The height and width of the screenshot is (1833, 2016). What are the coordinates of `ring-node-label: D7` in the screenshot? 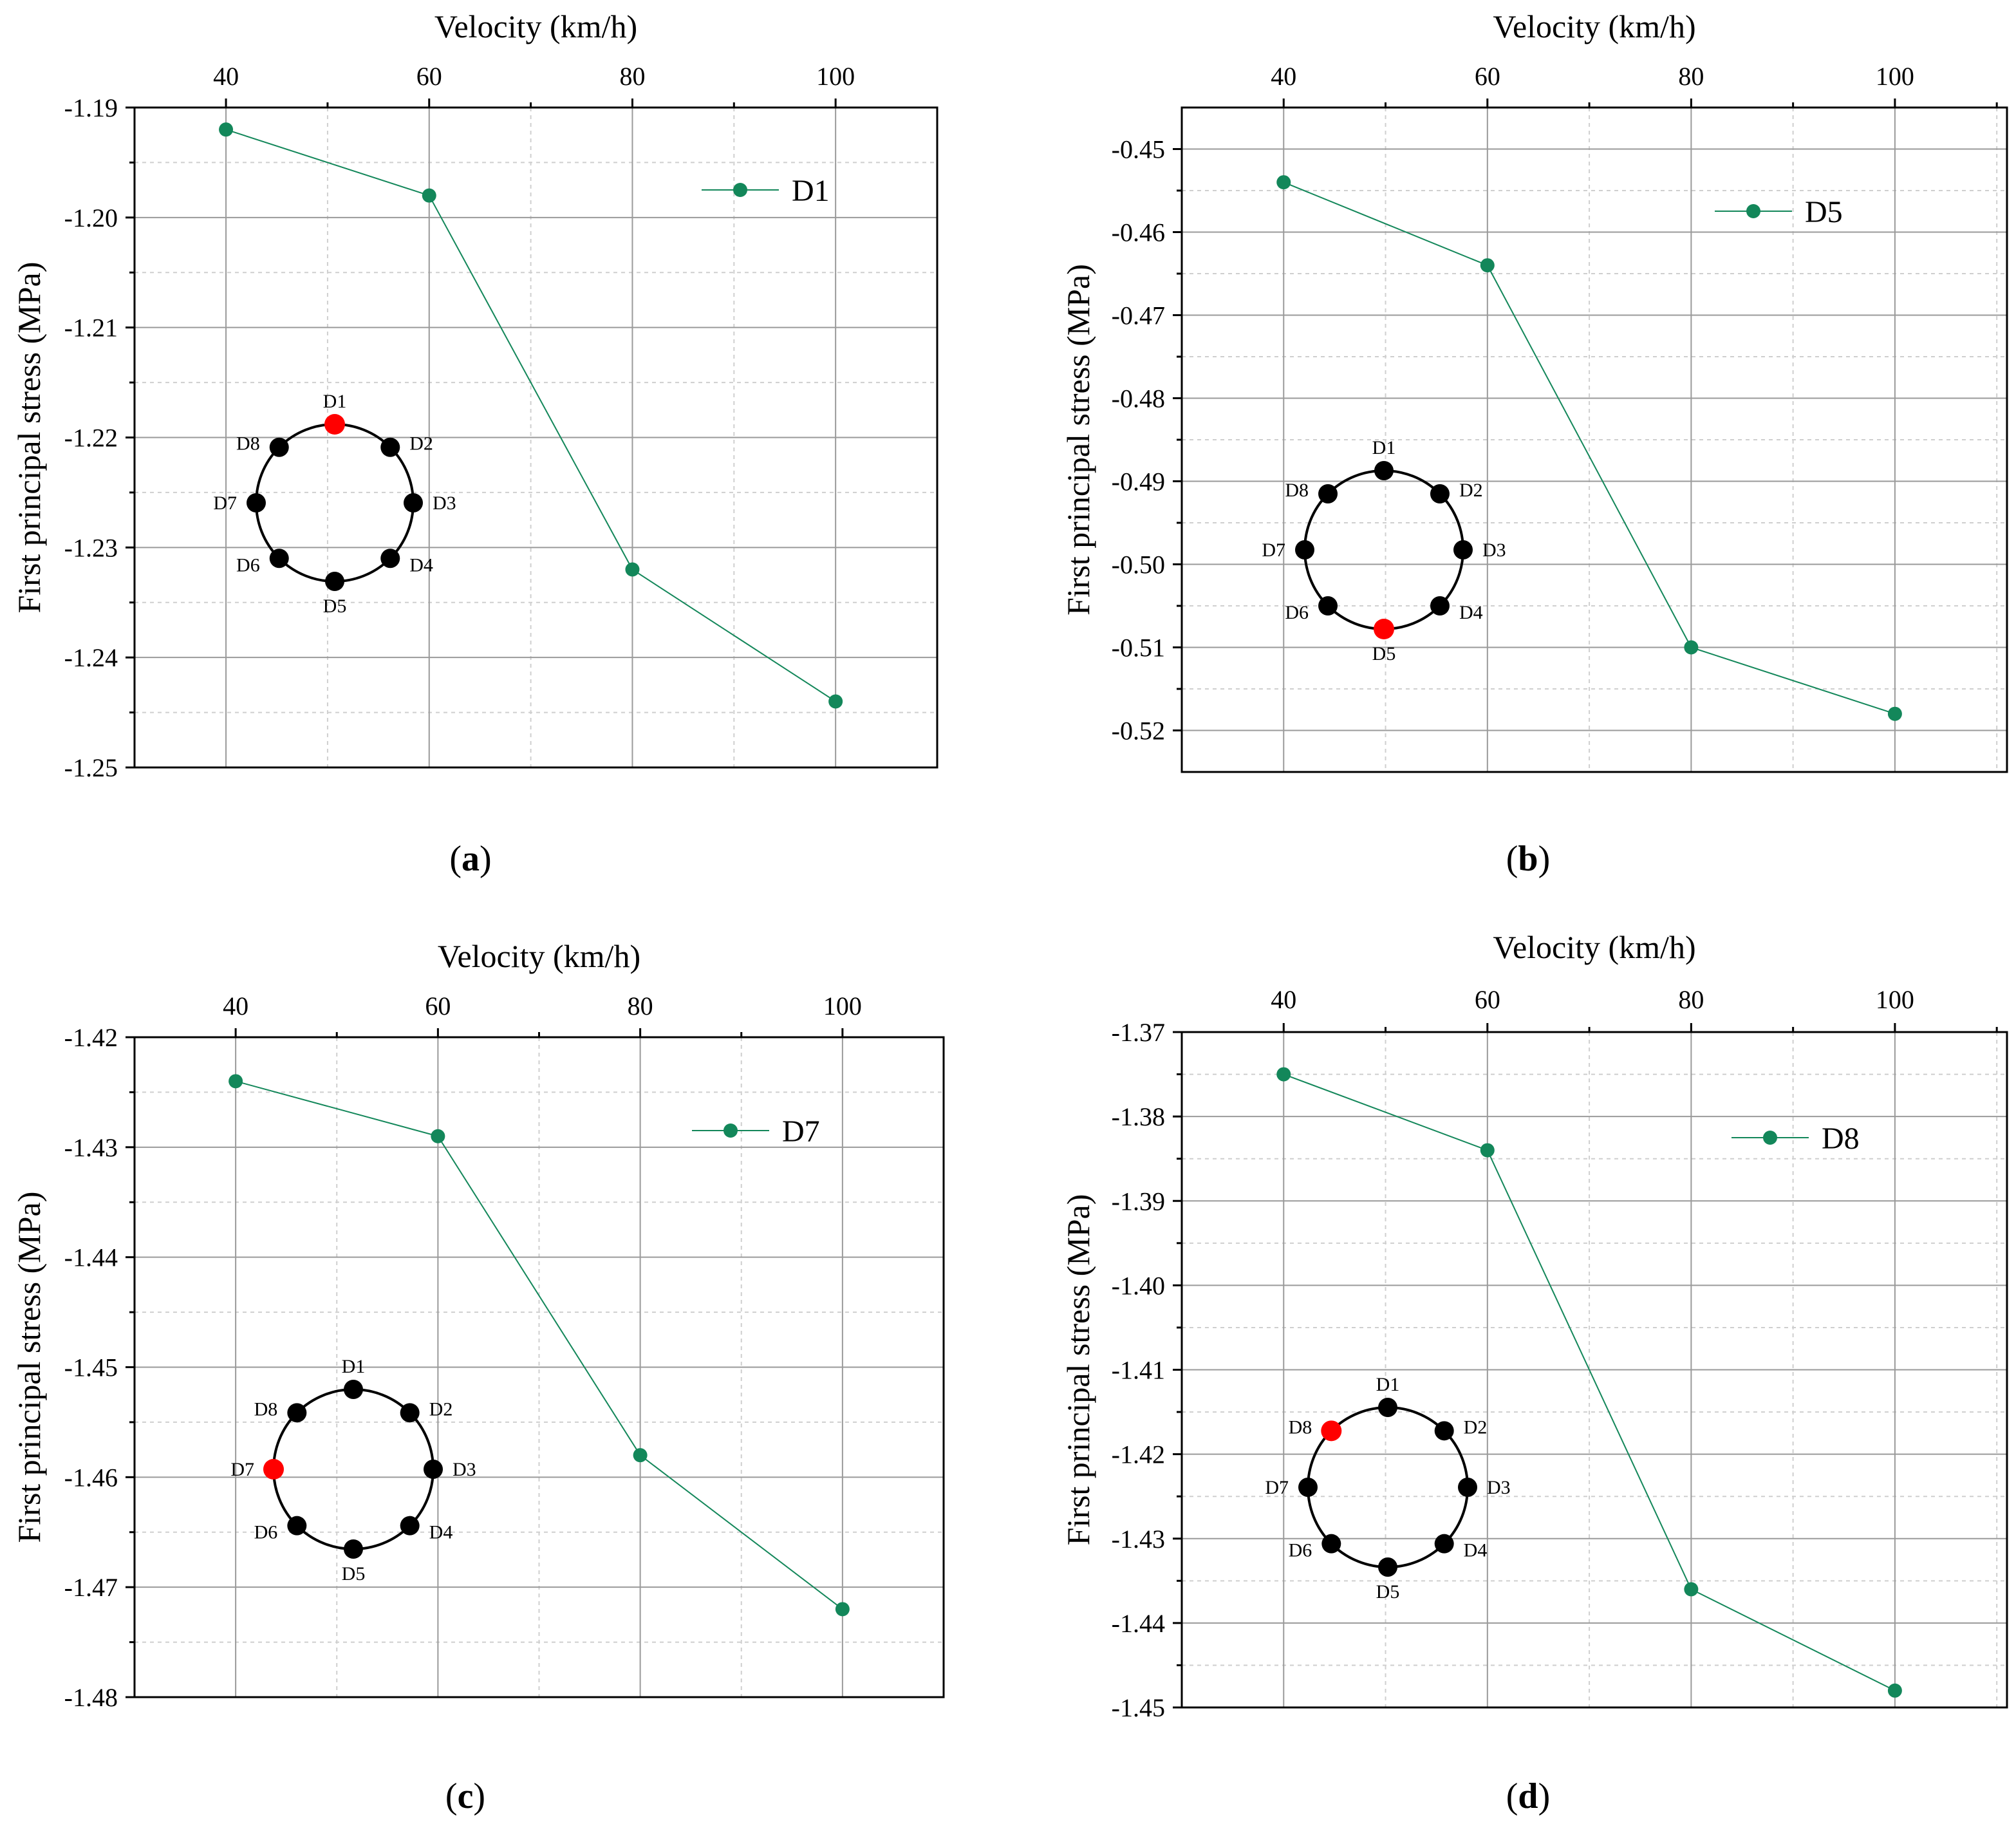 It's located at (225, 503).